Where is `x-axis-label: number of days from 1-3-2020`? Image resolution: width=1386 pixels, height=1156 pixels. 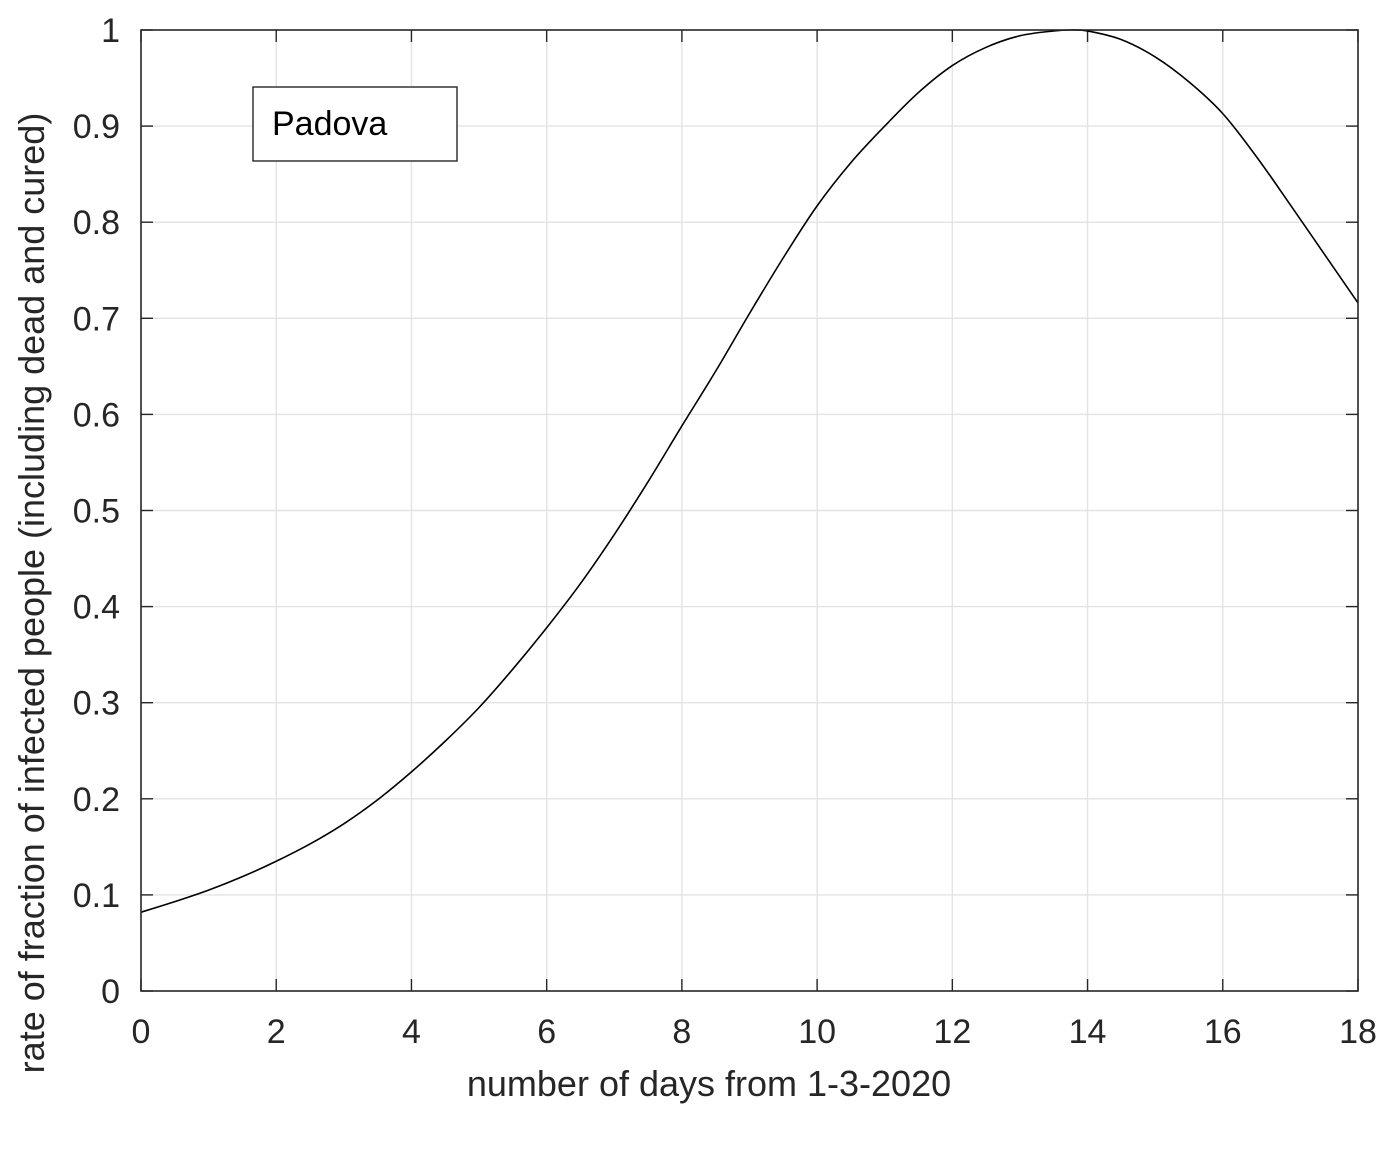 x-axis-label: number of days from 1-3-2020 is located at coordinates (709, 1083).